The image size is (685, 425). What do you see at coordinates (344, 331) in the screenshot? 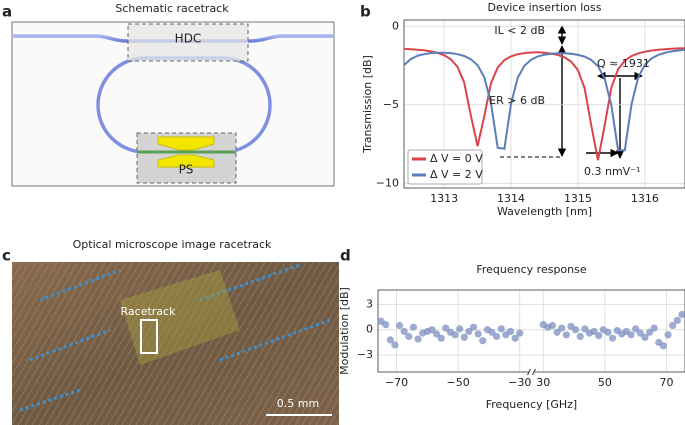
I see `y-axis-label: Modulation [dB]` at bounding box center [344, 331].